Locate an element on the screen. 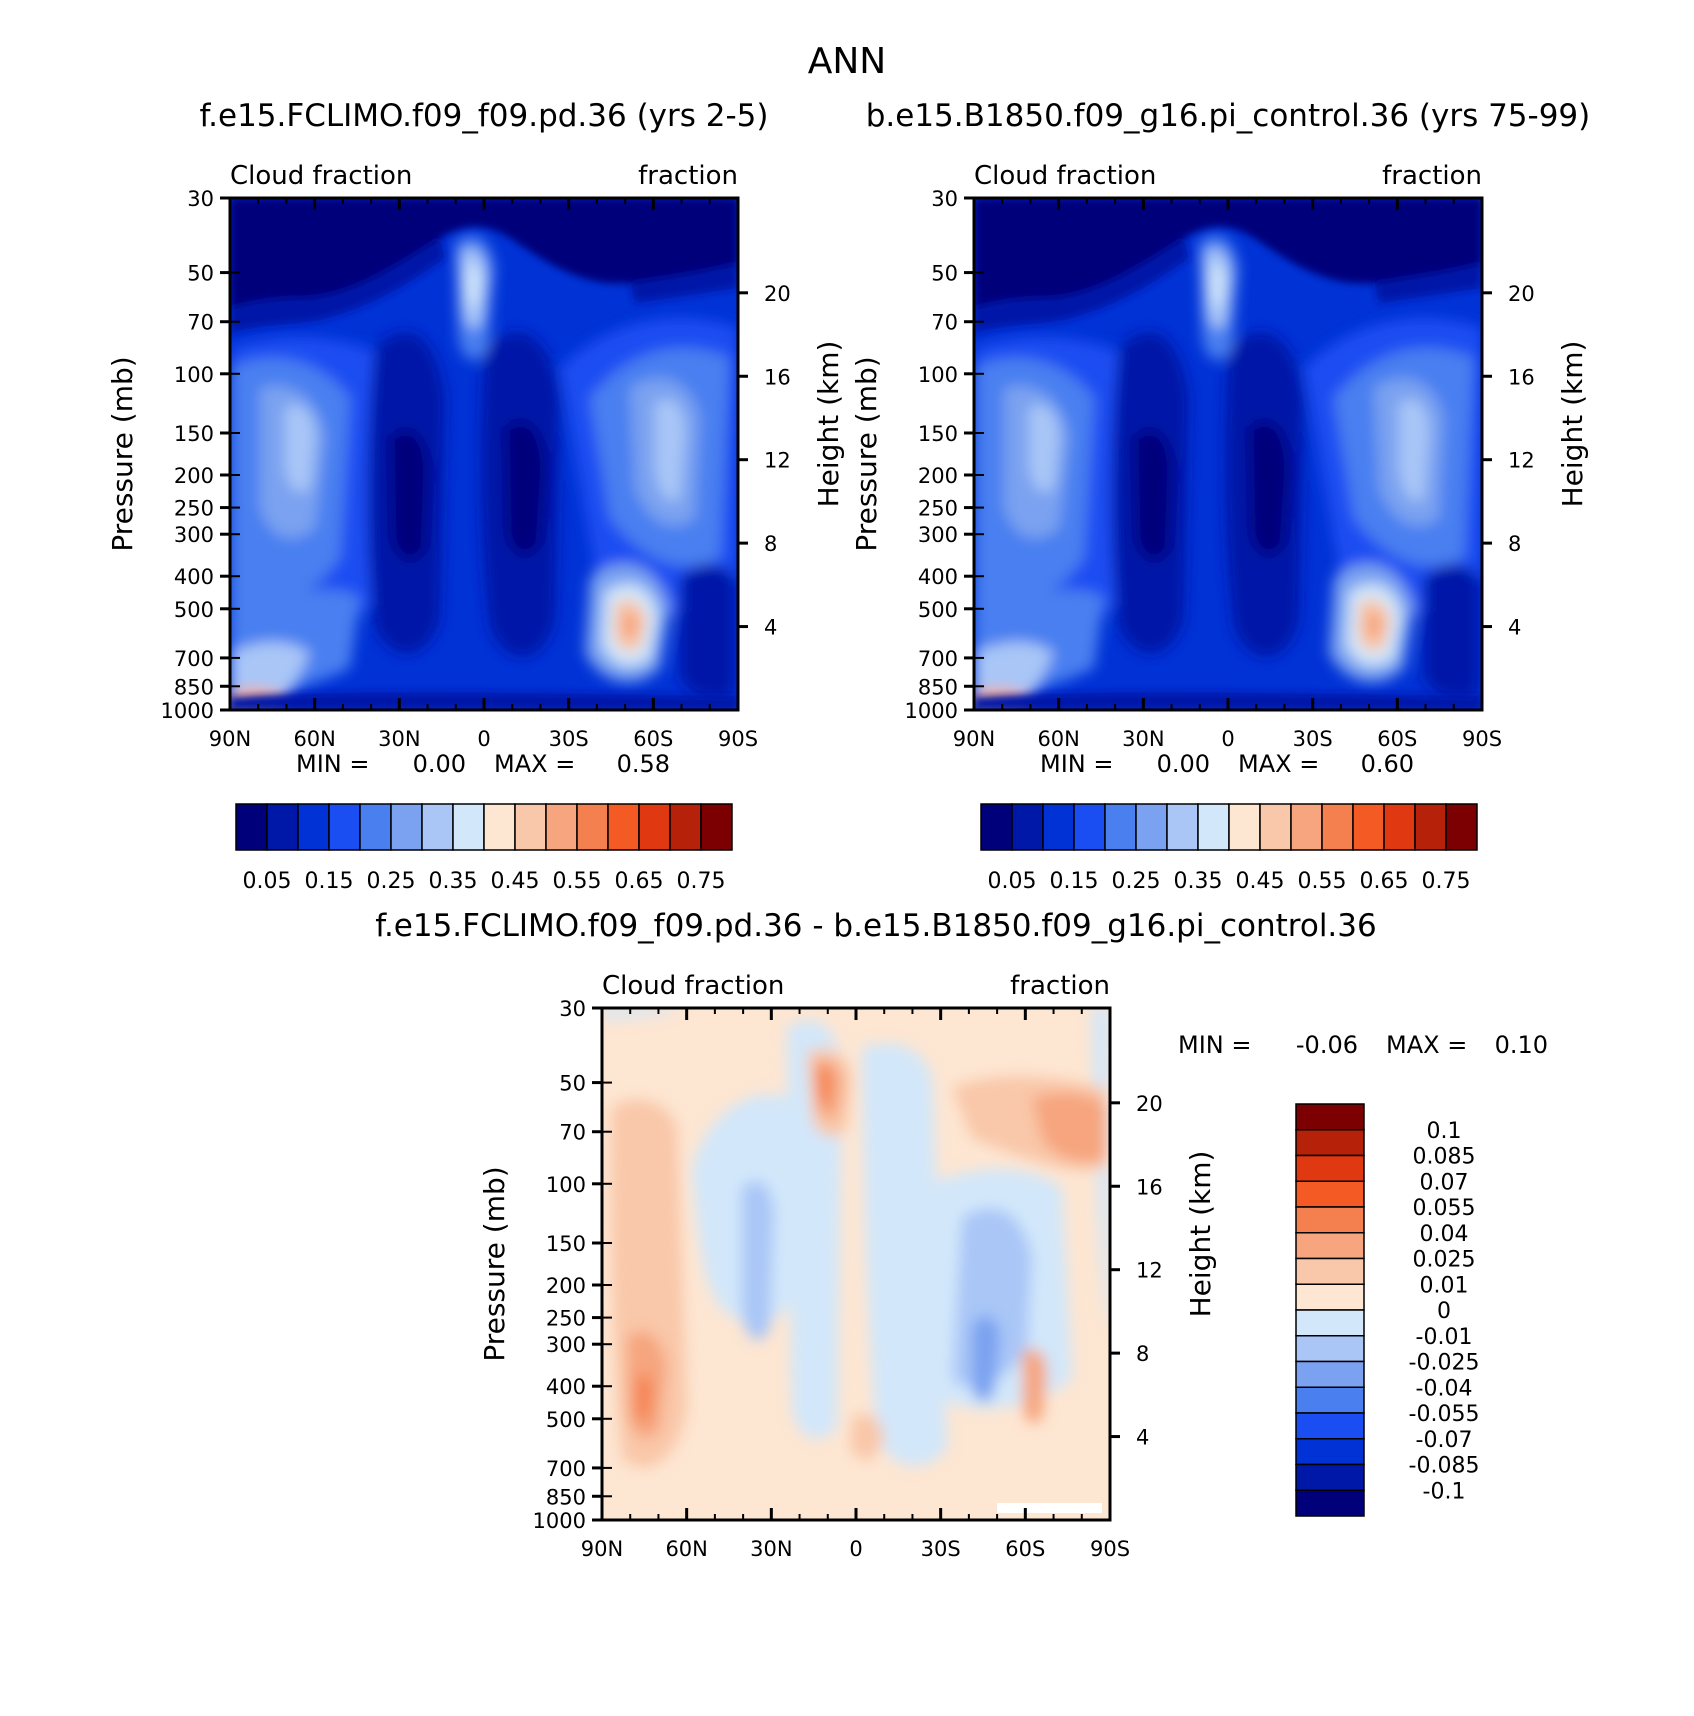 Image resolution: width=1694 pixels, height=1716 pixels. colorbar-panel-b: 0.05 0.15 0.25 0.35 0.45 0.55 0.65 0.75 is located at coordinates (1229, 848).